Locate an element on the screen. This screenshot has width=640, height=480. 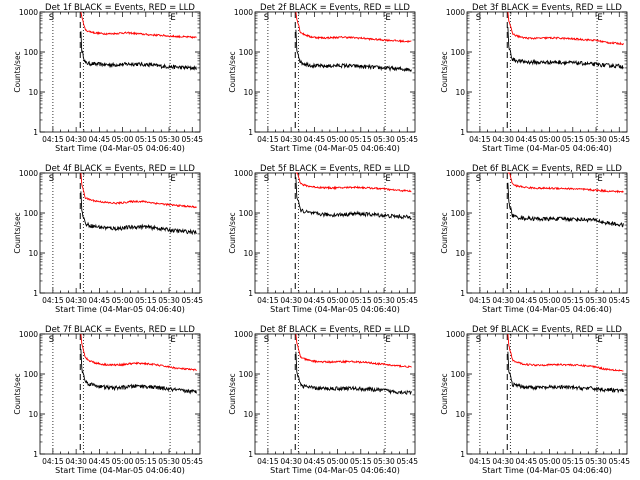
panel-title: Det 5f BLACK = Events, RED = LLD is located at coordinates (335, 169).